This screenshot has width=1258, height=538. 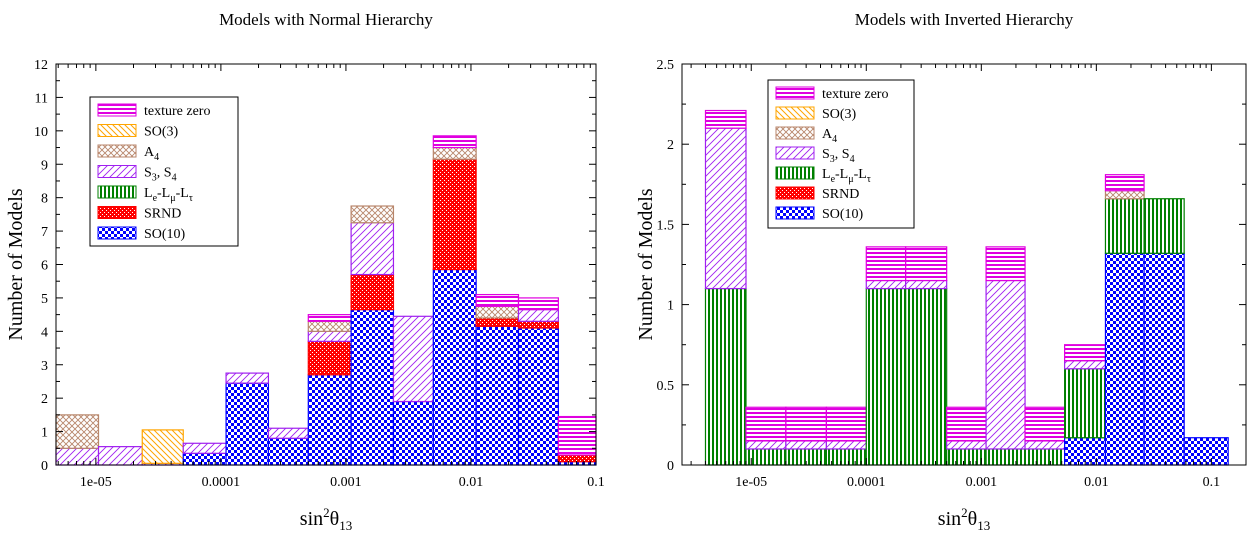 What do you see at coordinates (44, 165) in the screenshot?
I see `y-tick-label: 9` at bounding box center [44, 165].